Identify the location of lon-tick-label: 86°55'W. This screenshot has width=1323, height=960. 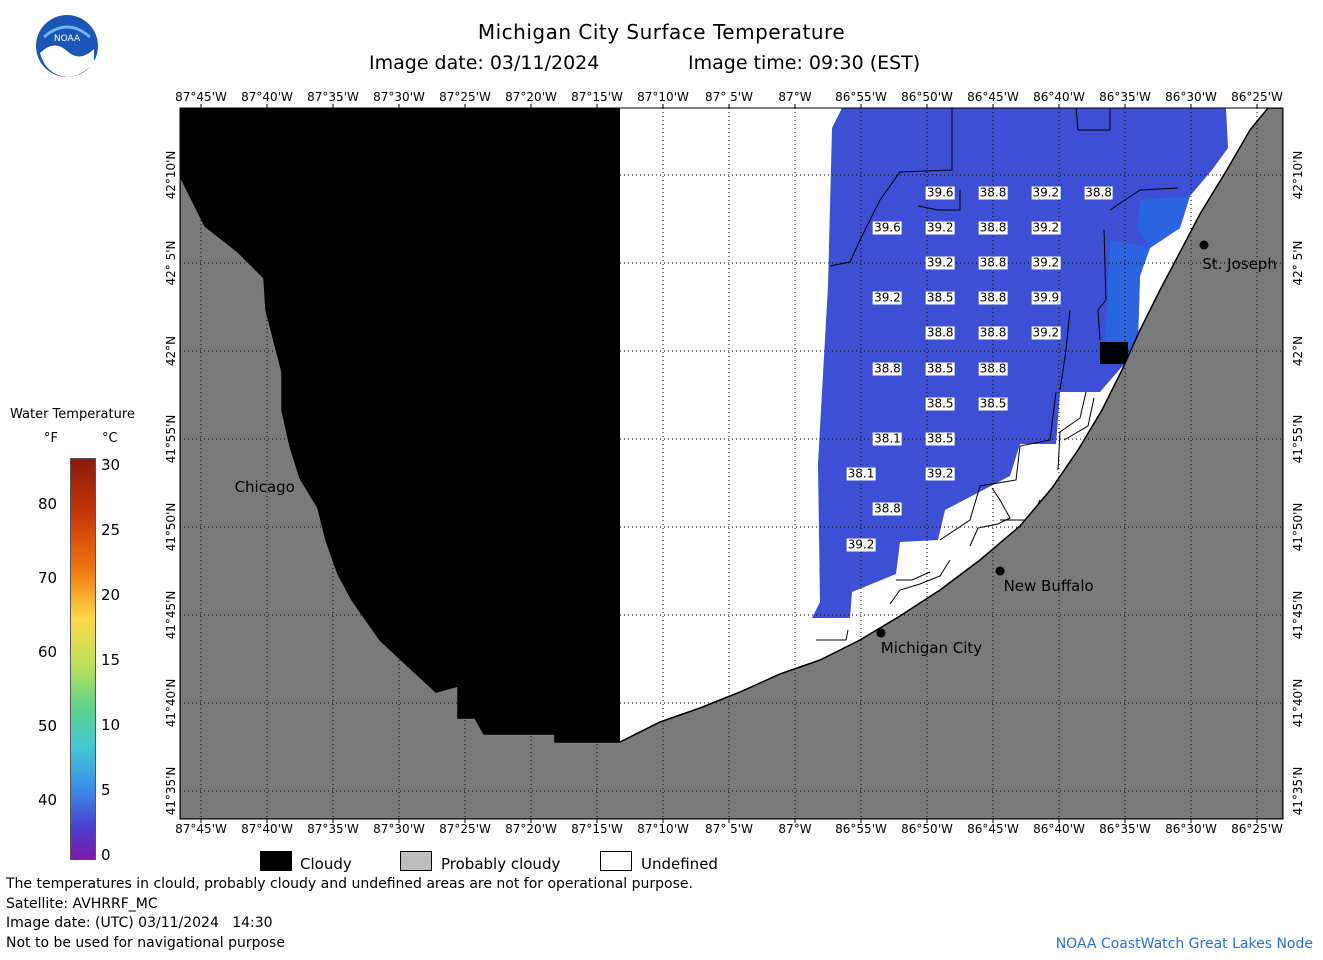
(861, 829).